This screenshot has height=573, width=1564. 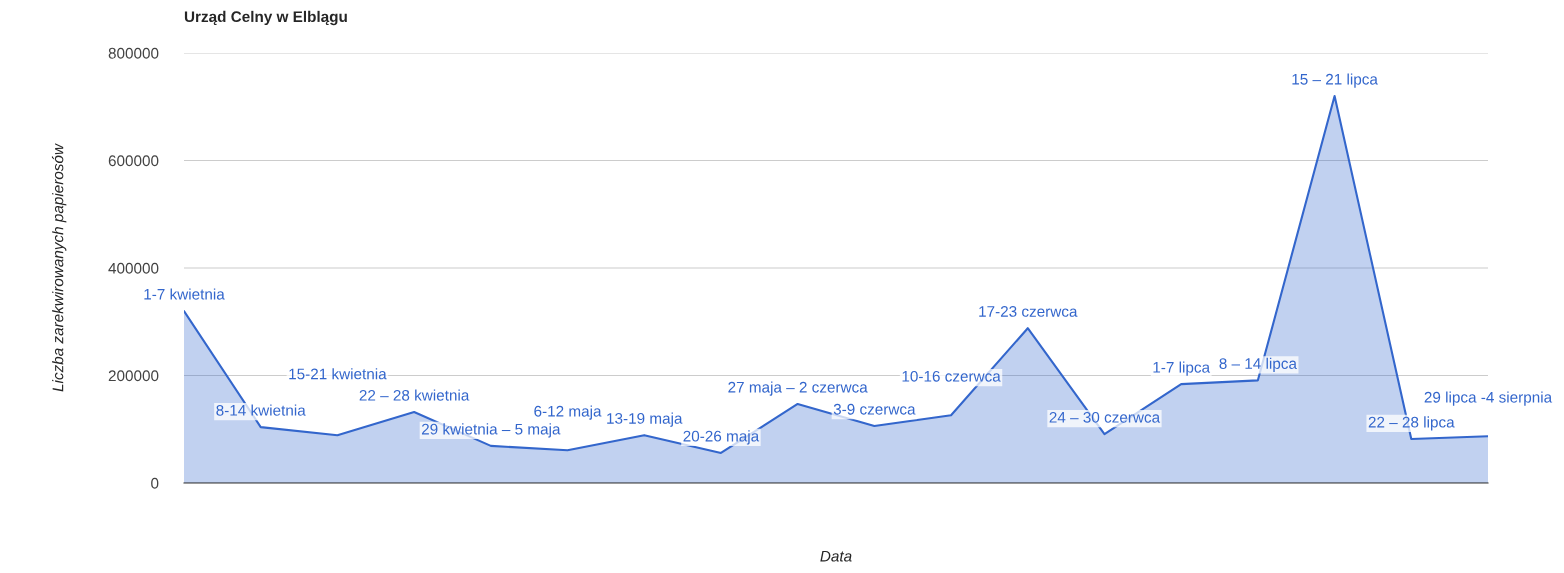 I want to click on x-tick-label: 29 kwietnia – 5 maja, so click(x=491, y=430).